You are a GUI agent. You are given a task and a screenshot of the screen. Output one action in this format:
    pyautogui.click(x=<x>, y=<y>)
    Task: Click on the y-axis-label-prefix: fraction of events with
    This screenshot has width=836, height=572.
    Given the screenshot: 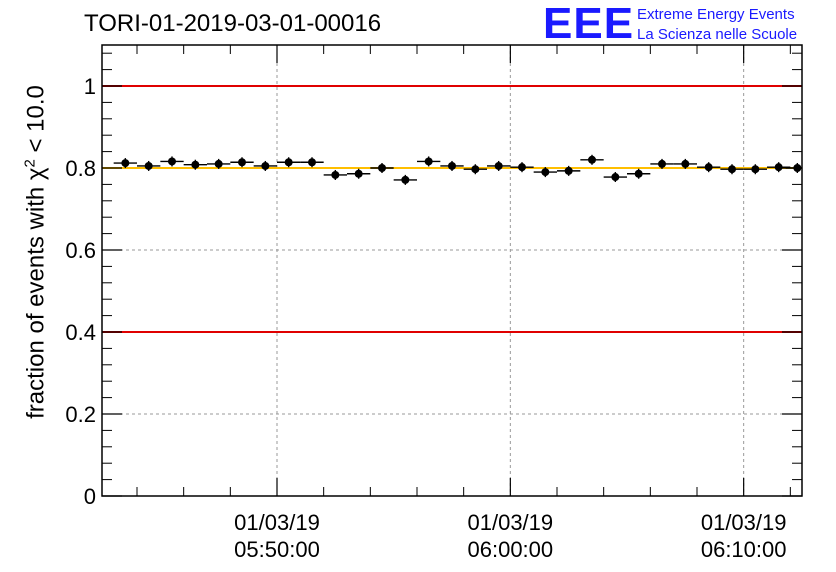 What is the action you would take?
    pyautogui.click(x=36, y=299)
    